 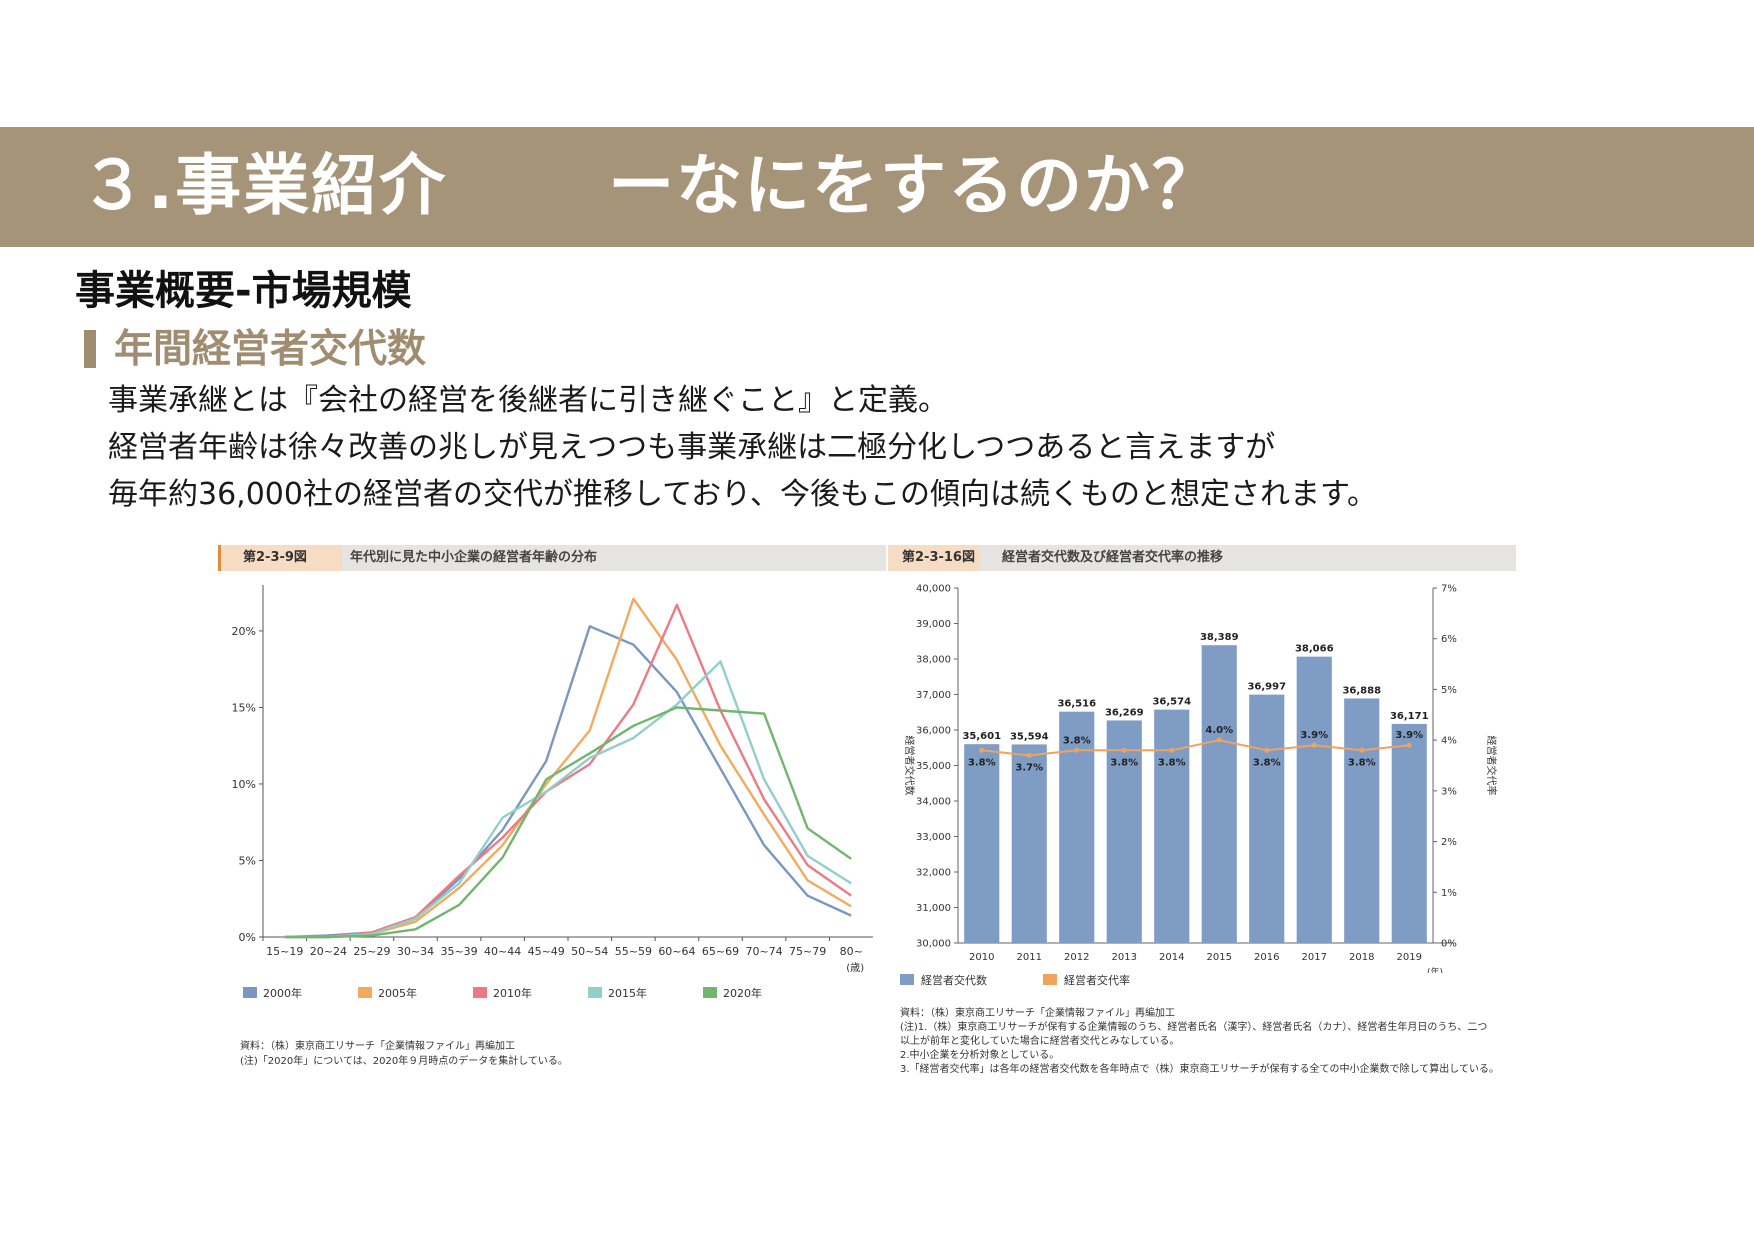 I want to click on y-tick-label: 33,000, so click(x=933, y=837).